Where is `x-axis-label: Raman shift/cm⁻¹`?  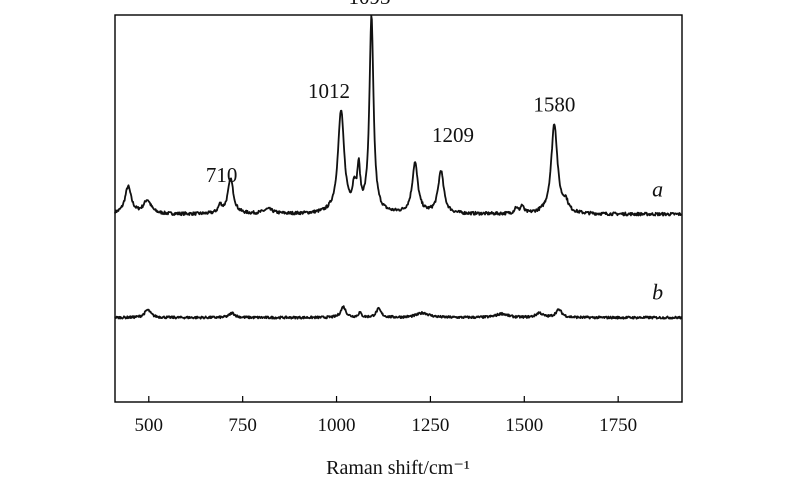 x-axis-label: Raman shift/cm⁻¹ is located at coordinates (398, 468).